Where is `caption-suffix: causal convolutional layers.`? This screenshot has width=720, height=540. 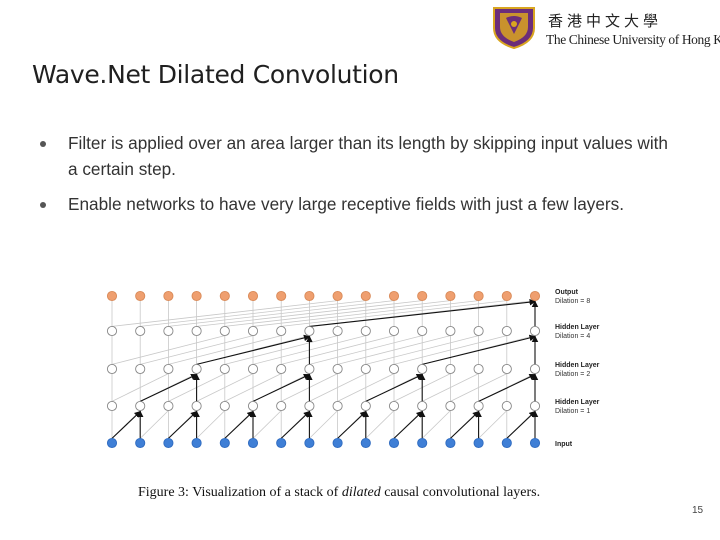
caption-suffix: causal convolutional layers. is located at coordinates (460, 492).